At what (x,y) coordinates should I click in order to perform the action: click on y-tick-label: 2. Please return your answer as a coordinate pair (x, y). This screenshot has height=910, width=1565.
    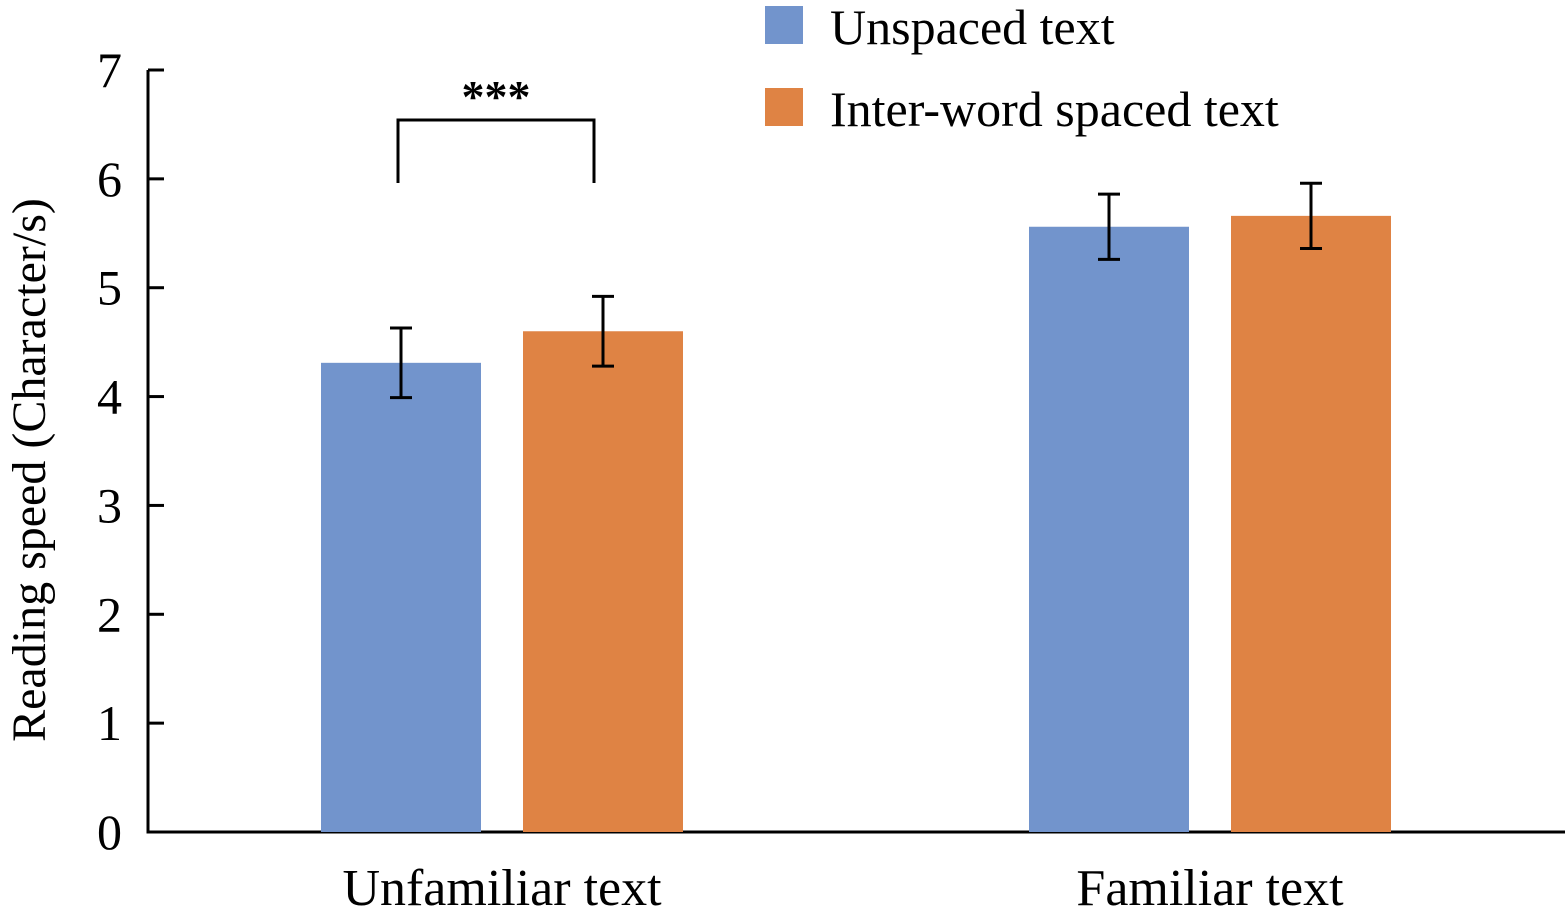
    Looking at the image, I should click on (109, 614).